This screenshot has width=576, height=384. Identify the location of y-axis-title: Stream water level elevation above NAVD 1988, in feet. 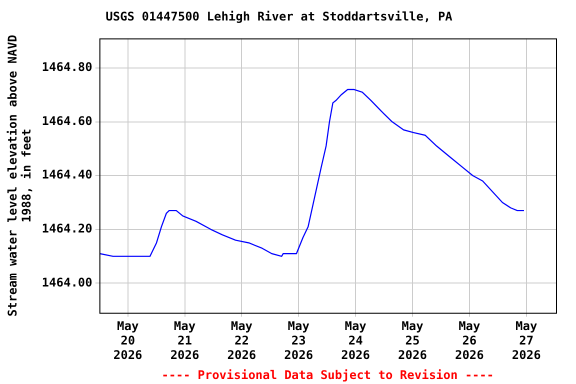
(19, 175).